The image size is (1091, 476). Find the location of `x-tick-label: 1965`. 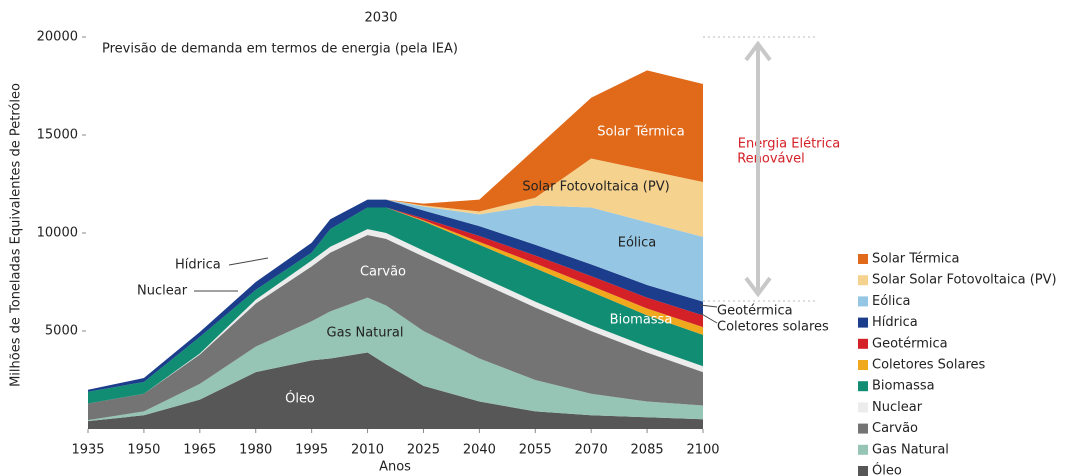

x-tick-label: 1965 is located at coordinates (199, 450).